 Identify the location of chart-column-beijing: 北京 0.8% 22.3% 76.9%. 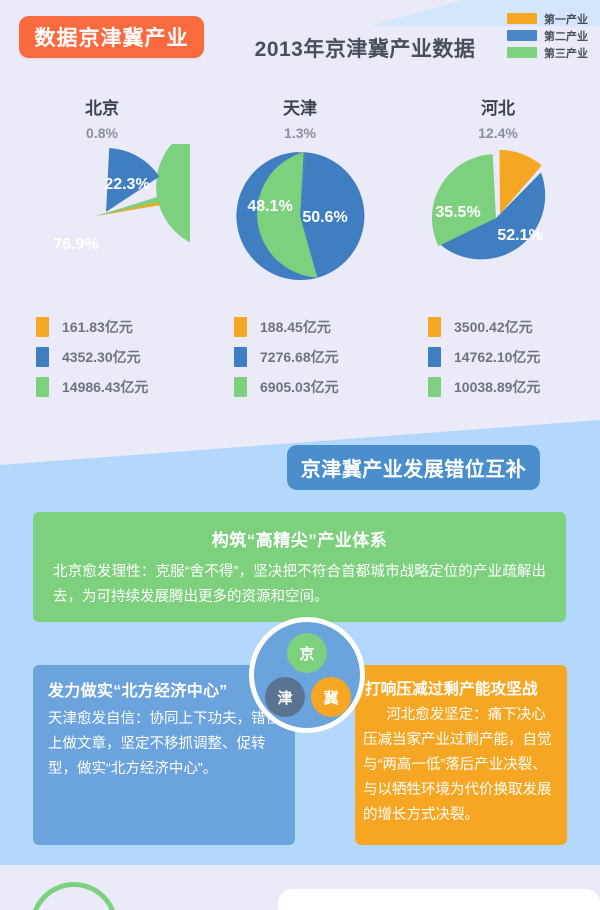
(102, 191).